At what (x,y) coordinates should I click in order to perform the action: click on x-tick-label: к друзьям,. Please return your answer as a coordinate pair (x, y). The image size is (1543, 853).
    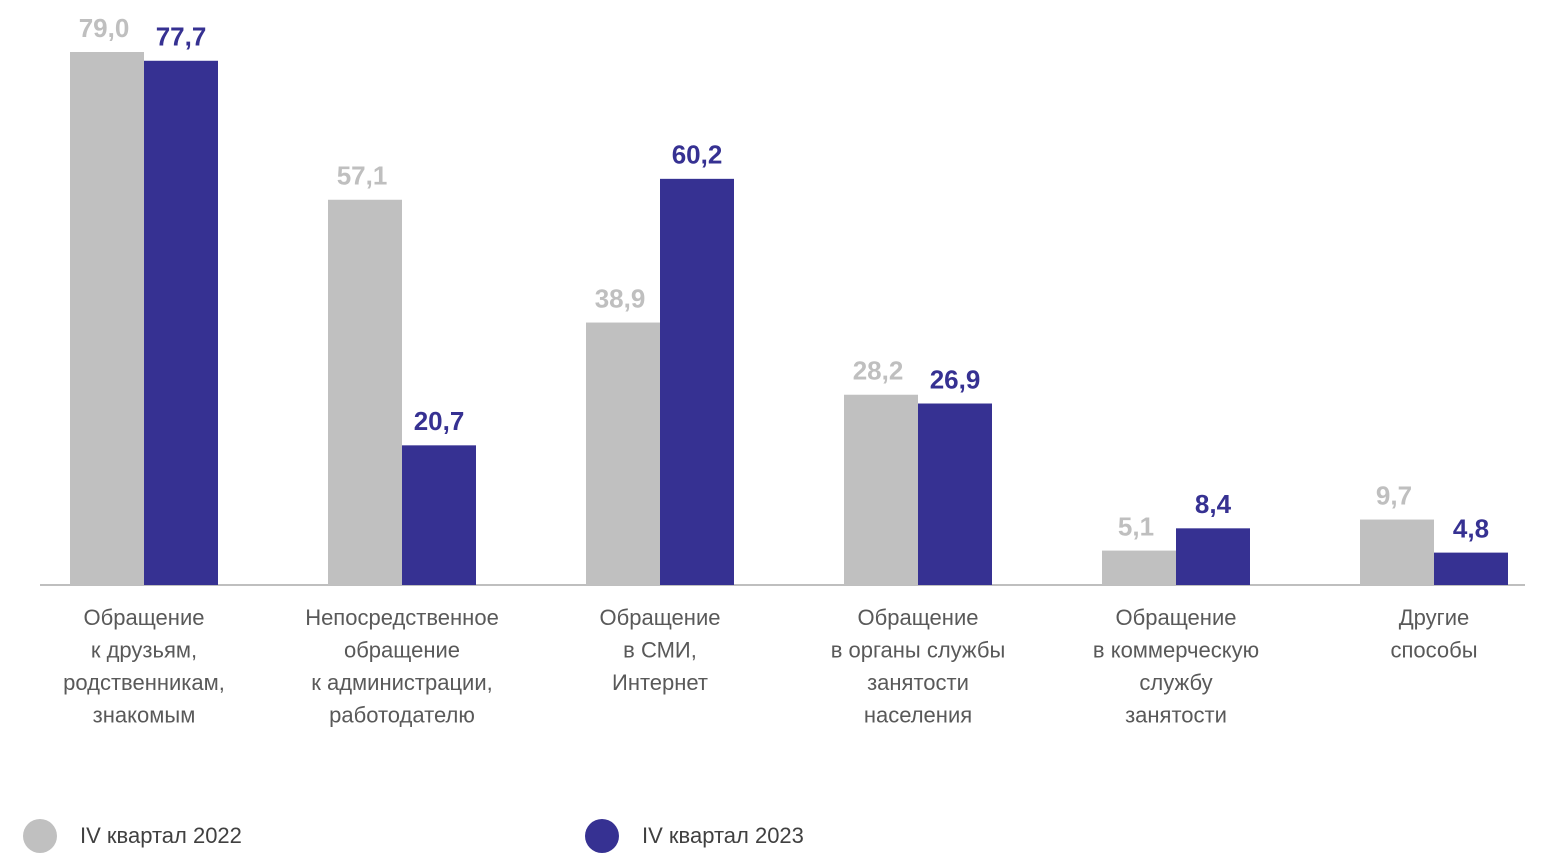
    Looking at the image, I should click on (144, 649).